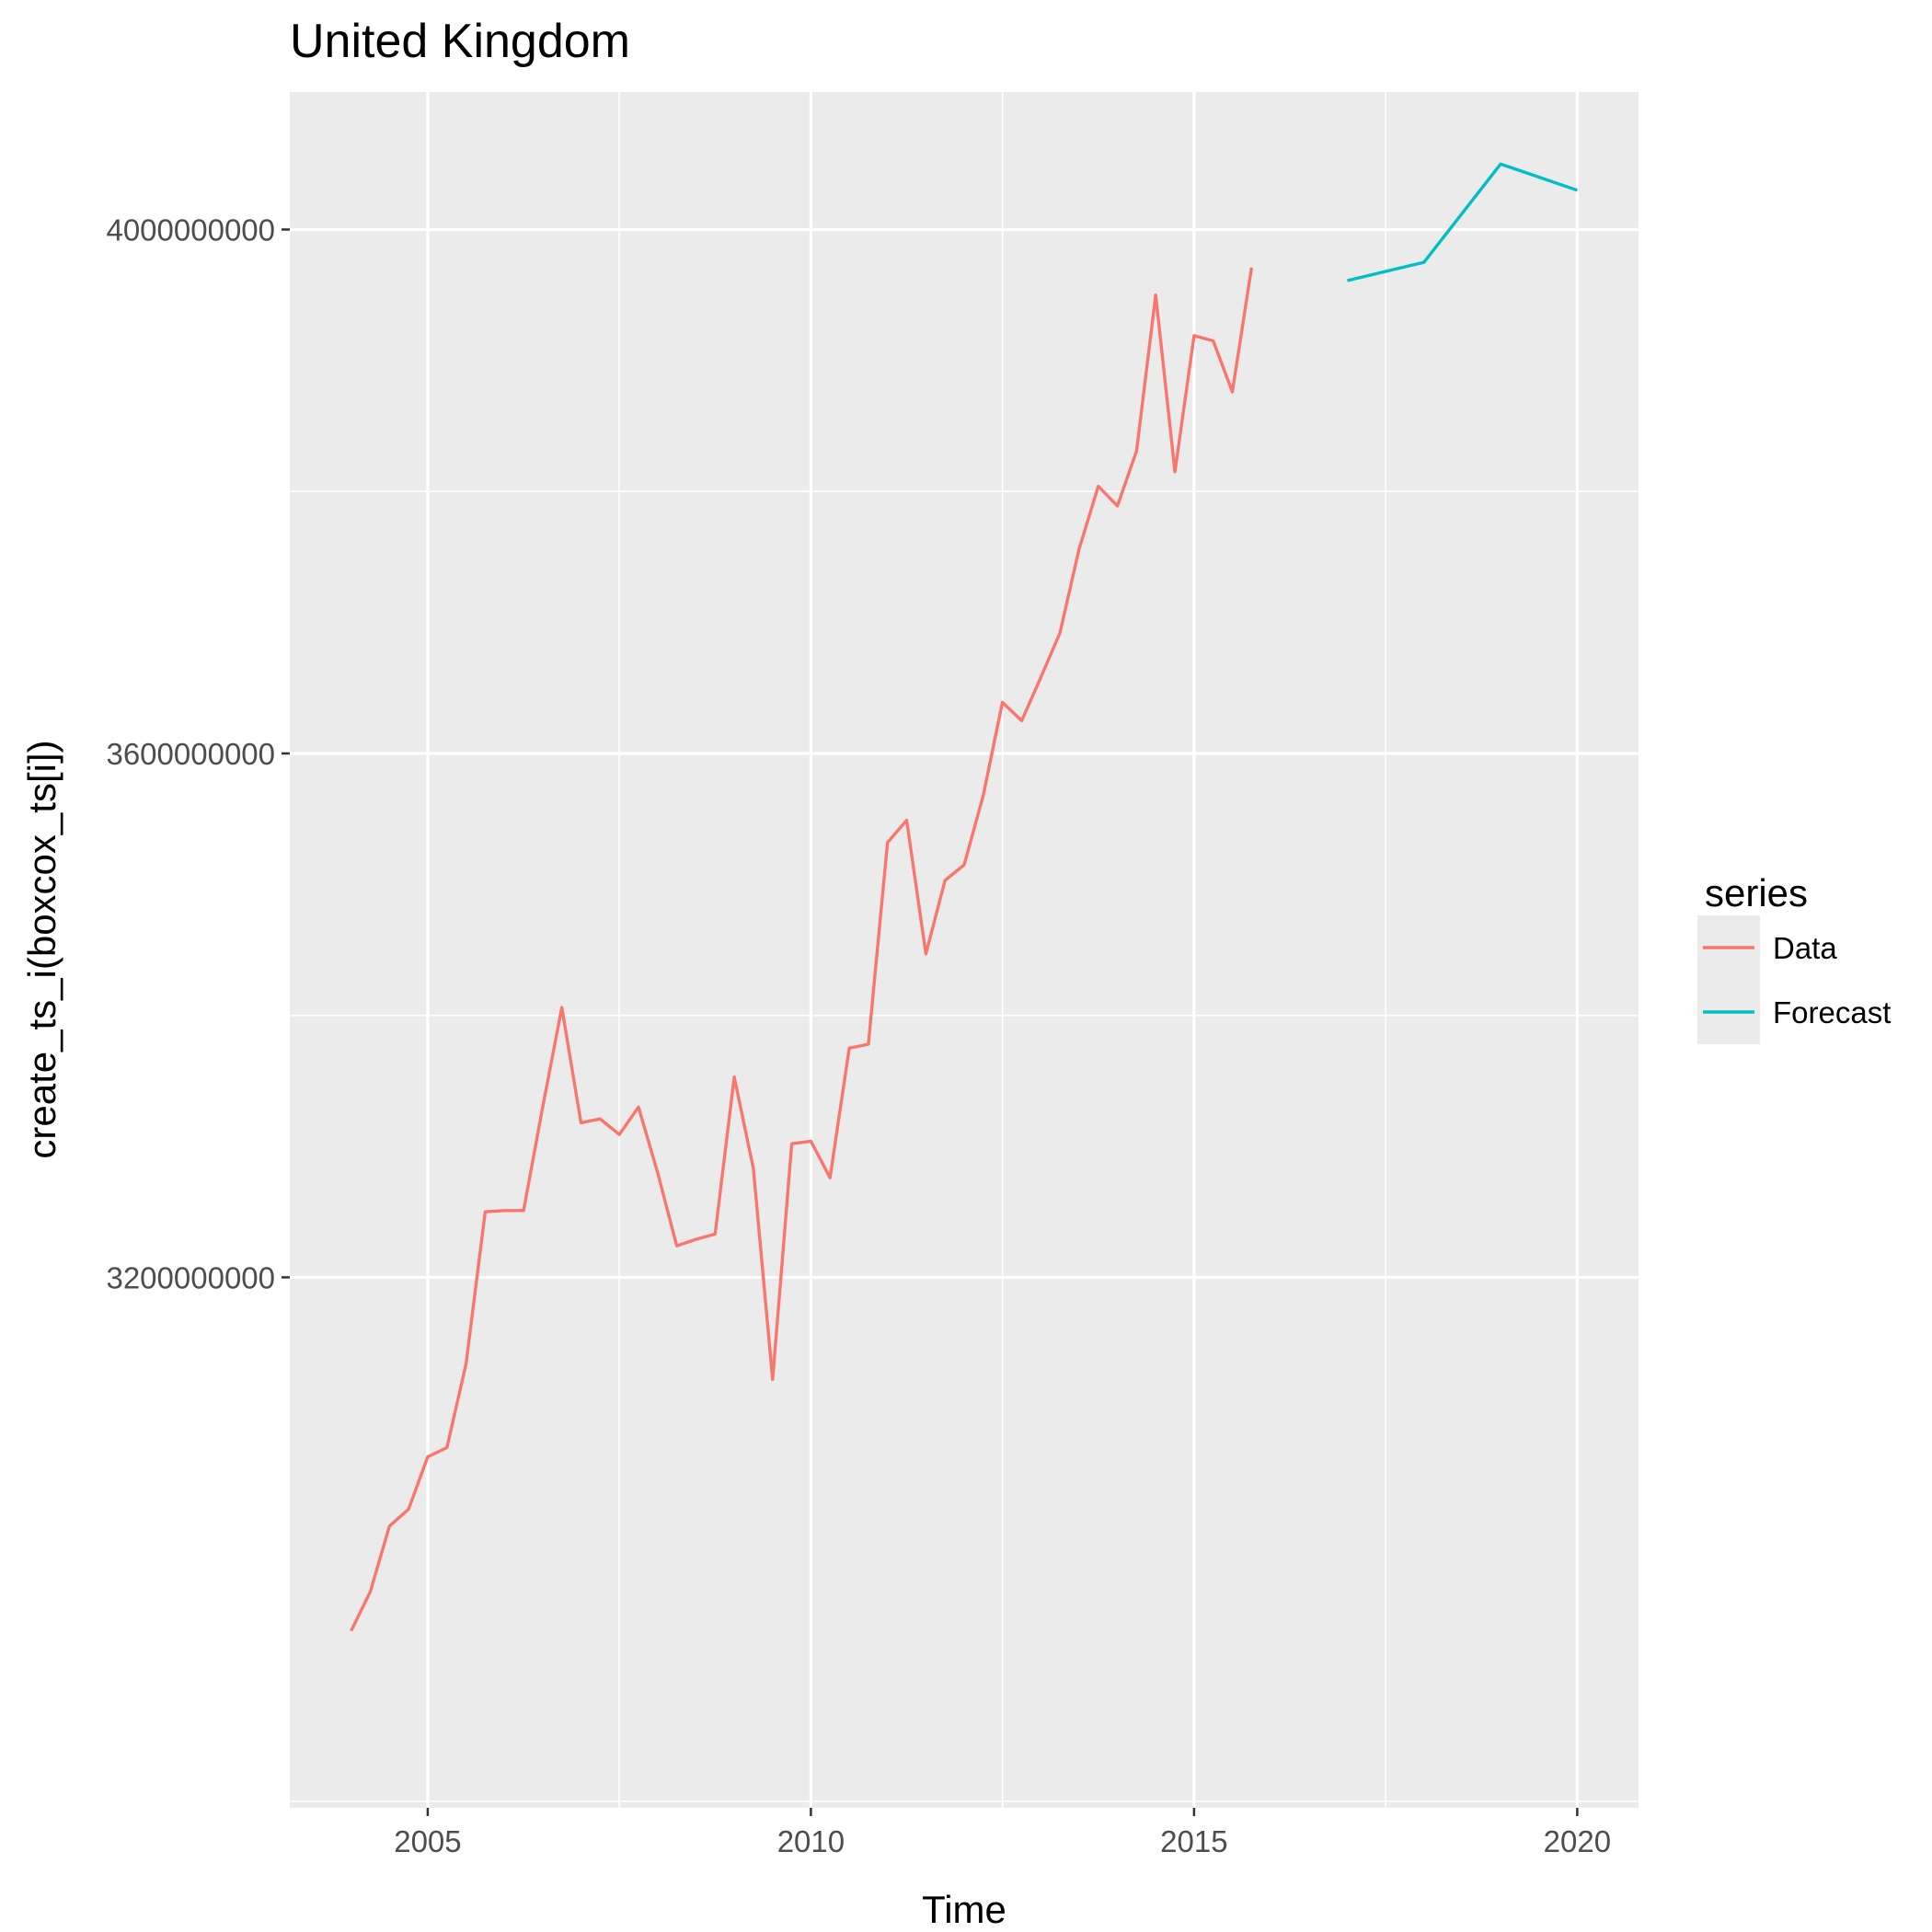  Describe the element at coordinates (964, 1909) in the screenshot. I see `x-axis-title: Time` at that location.